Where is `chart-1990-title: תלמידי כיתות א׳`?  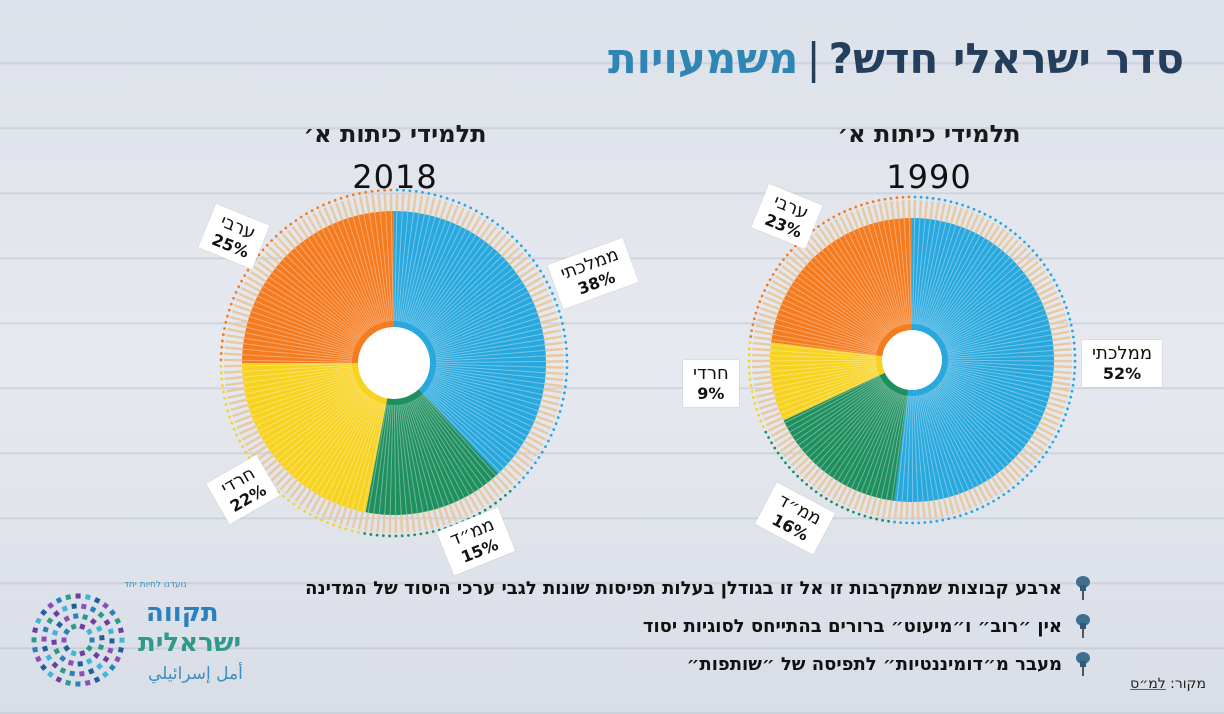 chart-1990-title: תלמידי כיתות א׳ is located at coordinates (929, 134).